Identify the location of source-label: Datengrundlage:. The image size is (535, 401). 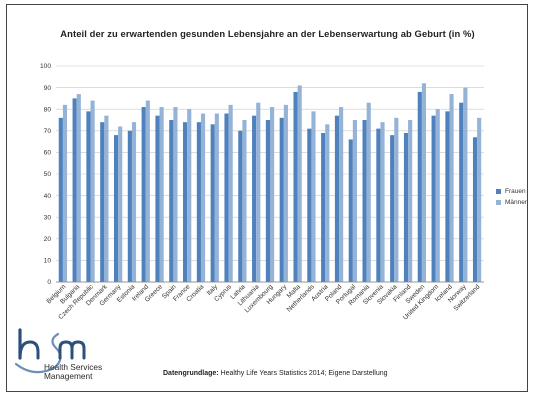
(191, 373).